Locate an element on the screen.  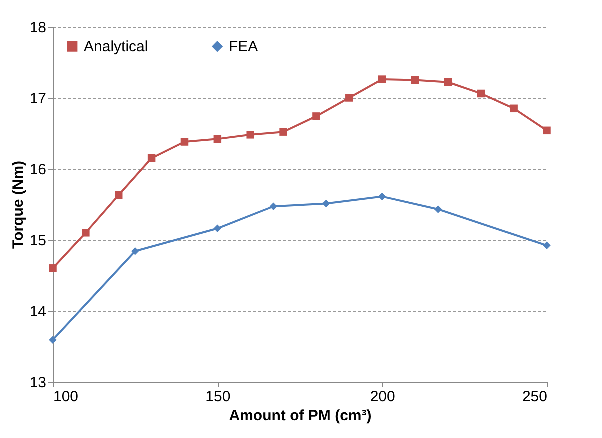
y-tick-label: 18 is located at coordinates (38, 28).